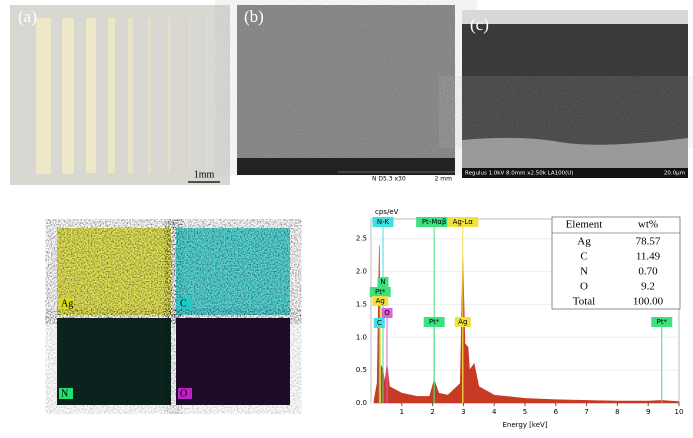 This screenshot has width=693, height=438. I want to click on peak-label: Pt-Mαβ, so click(434, 222).